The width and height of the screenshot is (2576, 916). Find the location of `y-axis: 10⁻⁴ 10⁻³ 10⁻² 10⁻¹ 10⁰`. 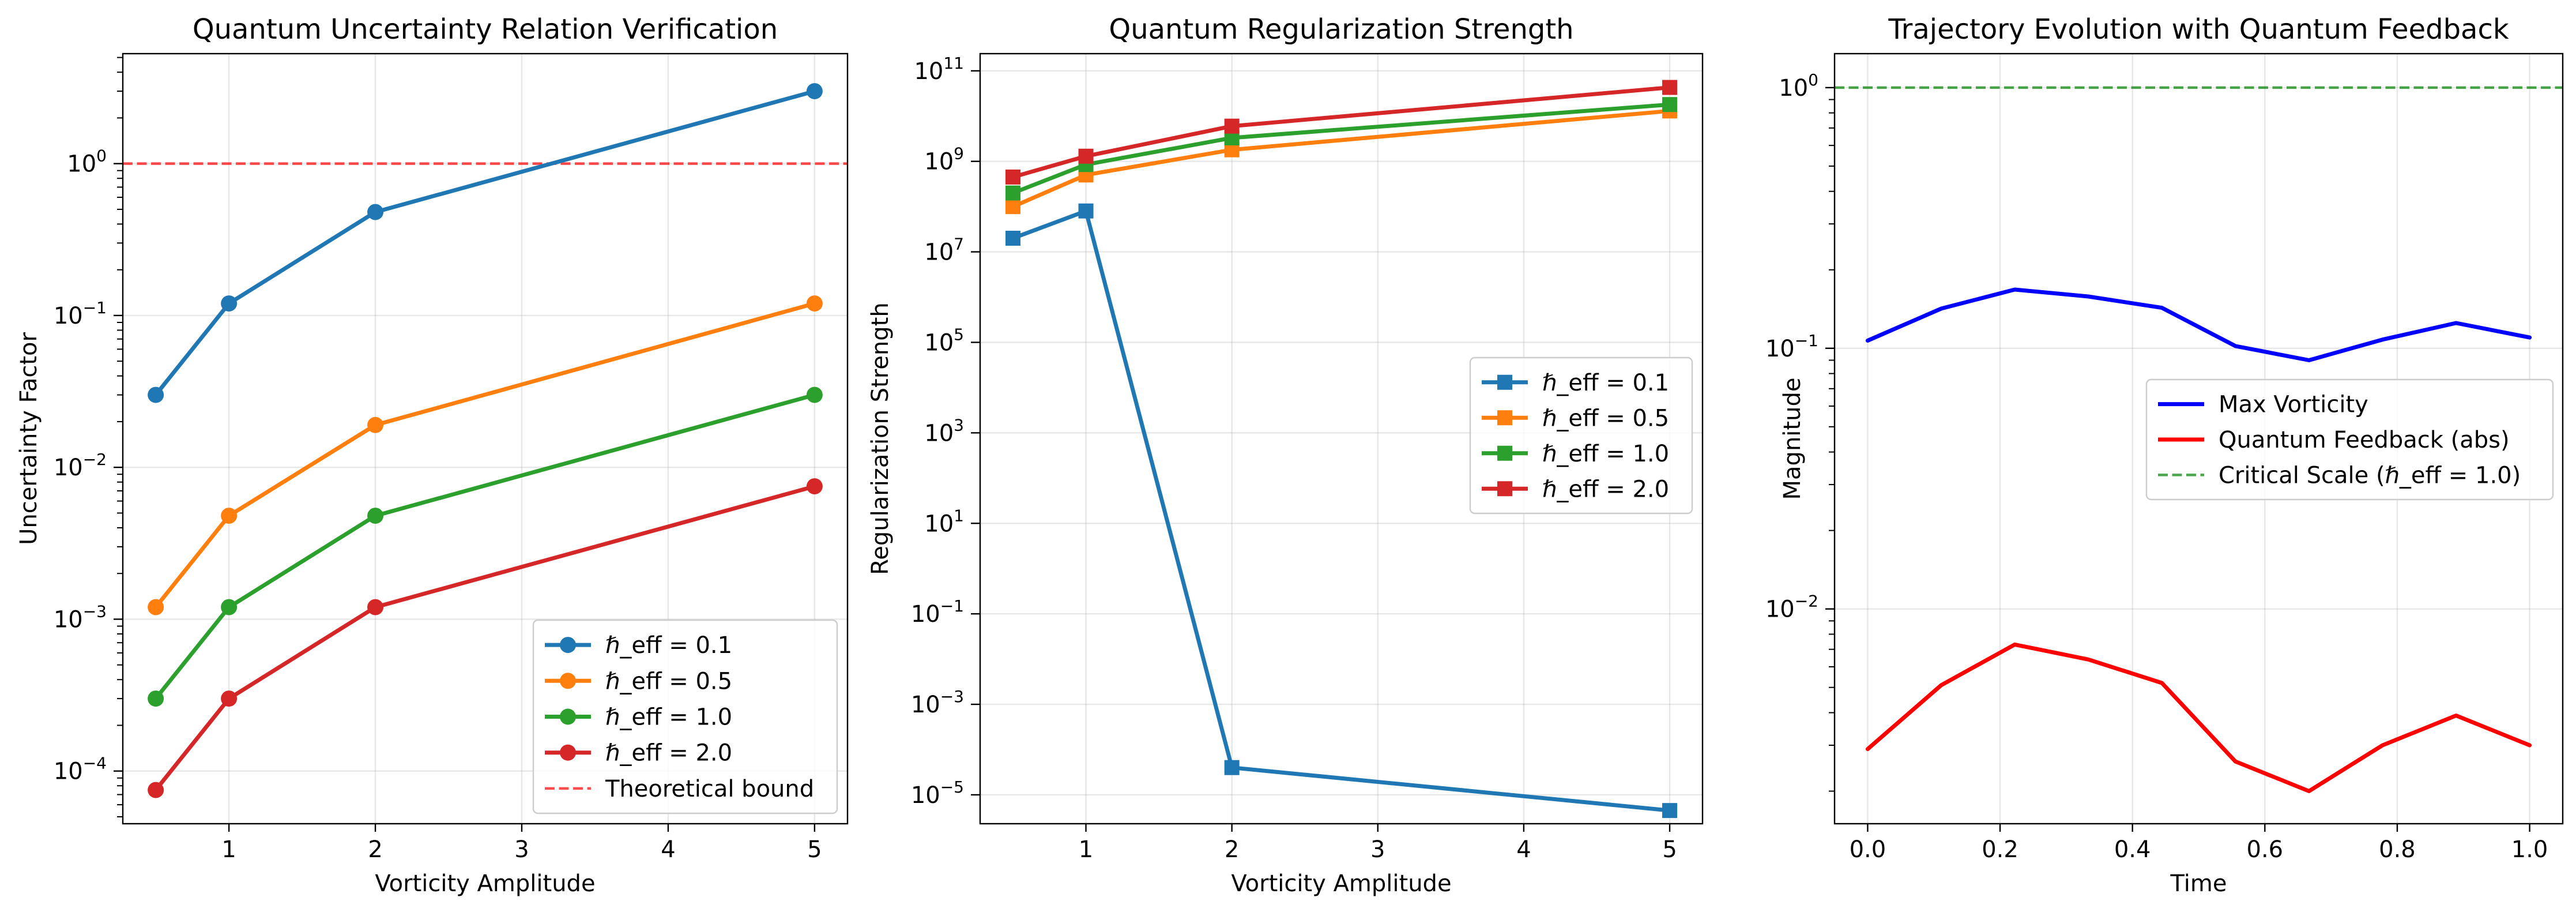

y-axis: 10⁻⁴ 10⁻³ 10⁻² 10⁻¹ 10⁰ is located at coordinates (88, 466).